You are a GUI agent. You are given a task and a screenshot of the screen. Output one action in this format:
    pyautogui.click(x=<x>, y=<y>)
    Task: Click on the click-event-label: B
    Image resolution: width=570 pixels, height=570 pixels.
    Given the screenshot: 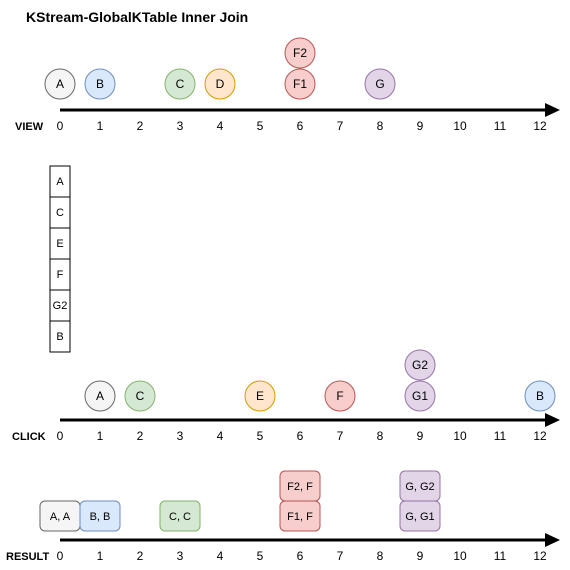 What is the action you would take?
    pyautogui.click(x=540, y=396)
    